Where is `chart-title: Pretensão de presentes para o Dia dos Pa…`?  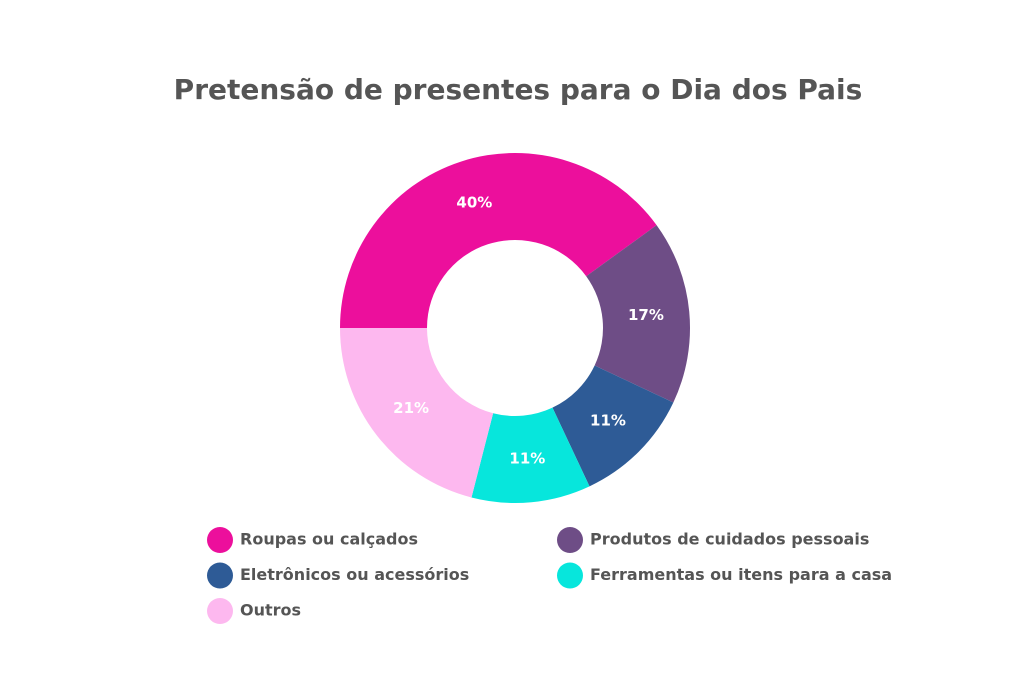 chart-title: Pretensão de presentes para o Dia dos Pa… is located at coordinates (518, 89).